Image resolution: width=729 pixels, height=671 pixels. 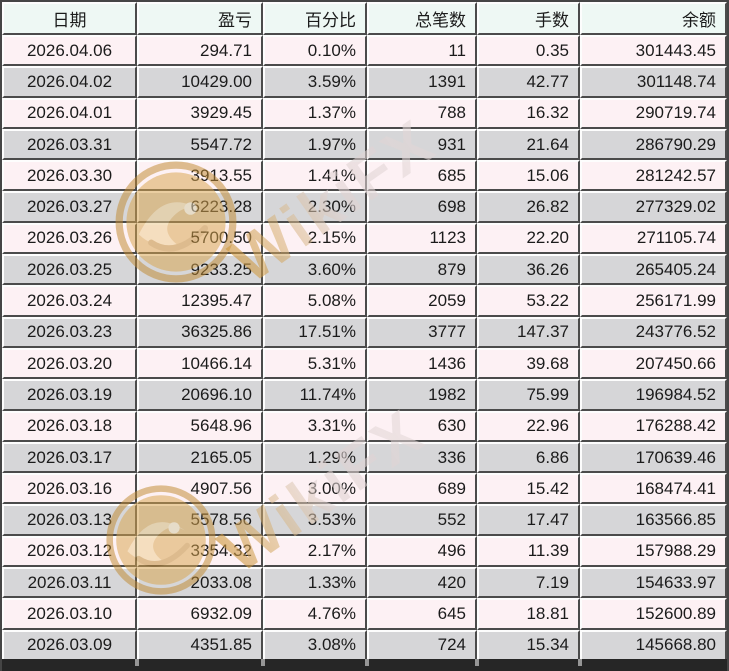 I want to click on cell-percentage: 11.74%, so click(x=315, y=395).